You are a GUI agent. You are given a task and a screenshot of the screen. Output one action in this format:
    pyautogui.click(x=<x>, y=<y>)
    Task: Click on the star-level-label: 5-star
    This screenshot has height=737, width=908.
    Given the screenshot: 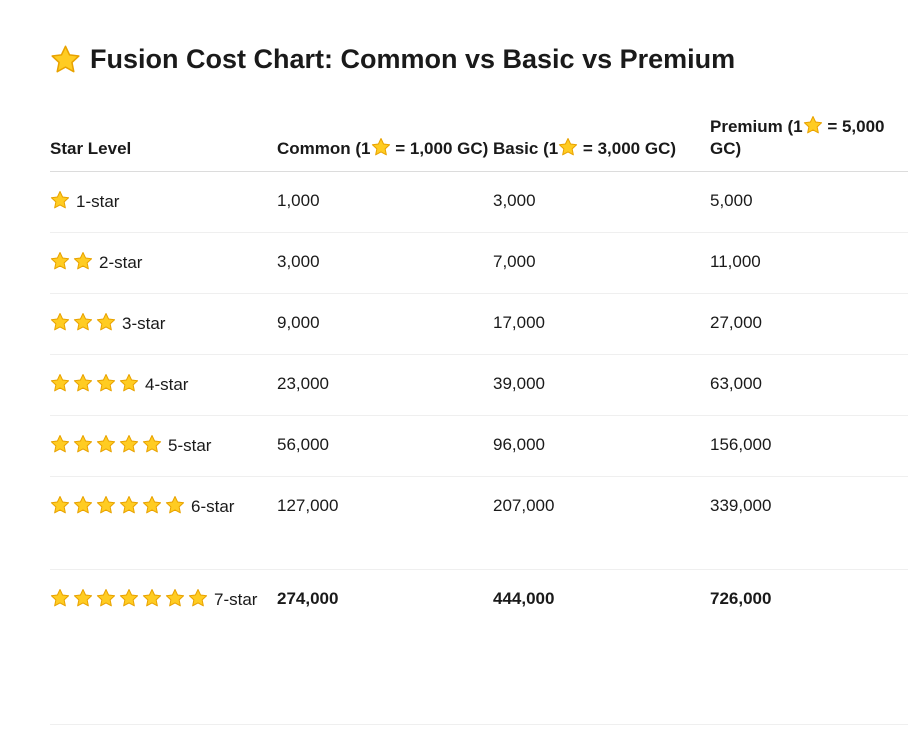 What is the action you would take?
    pyautogui.click(x=190, y=445)
    